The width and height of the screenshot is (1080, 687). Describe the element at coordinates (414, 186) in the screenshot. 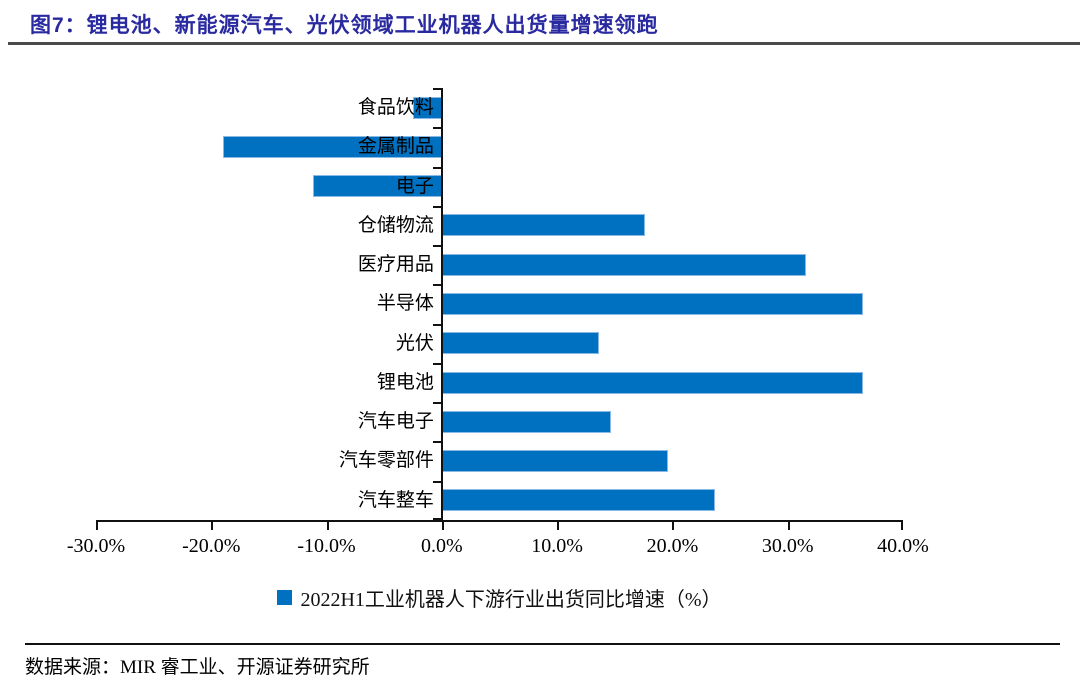

I see `category-label: 电子` at that location.